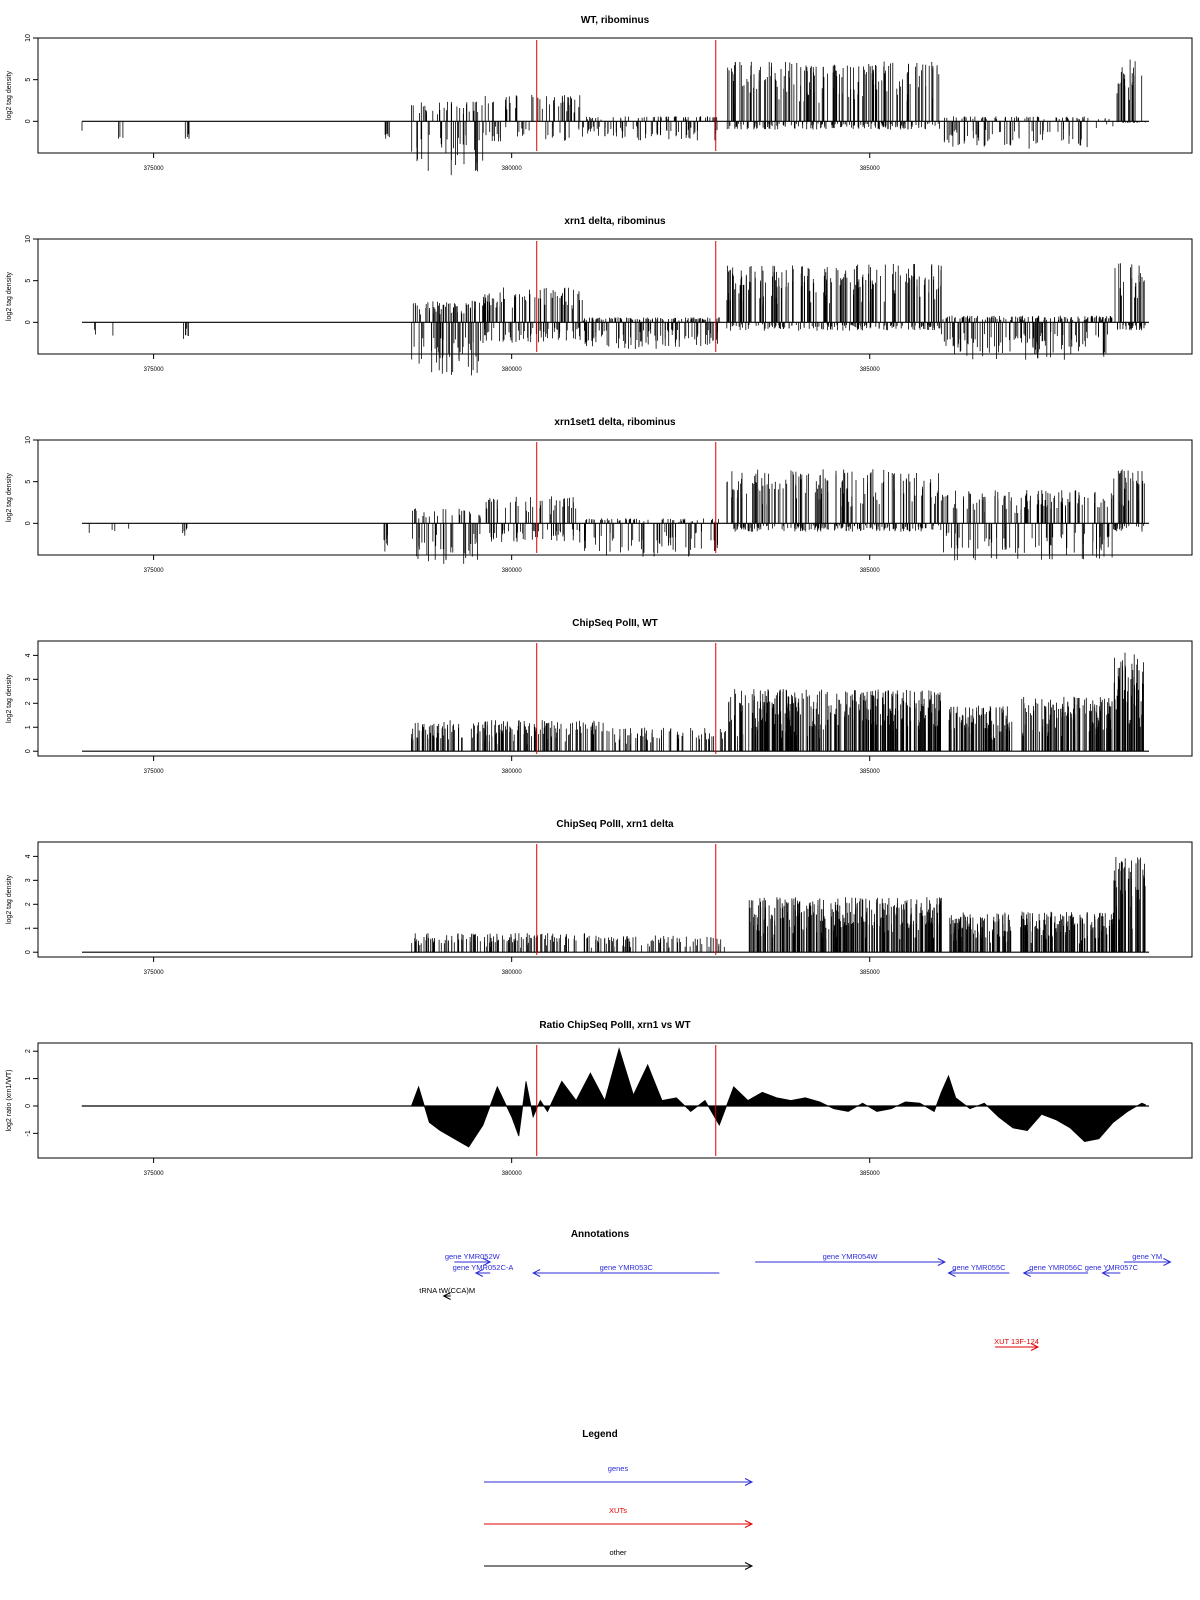 The image size is (1200, 1600). Describe the element at coordinates (619, 1517) in the screenshot. I see `legend-item-xut: XUTs` at that location.